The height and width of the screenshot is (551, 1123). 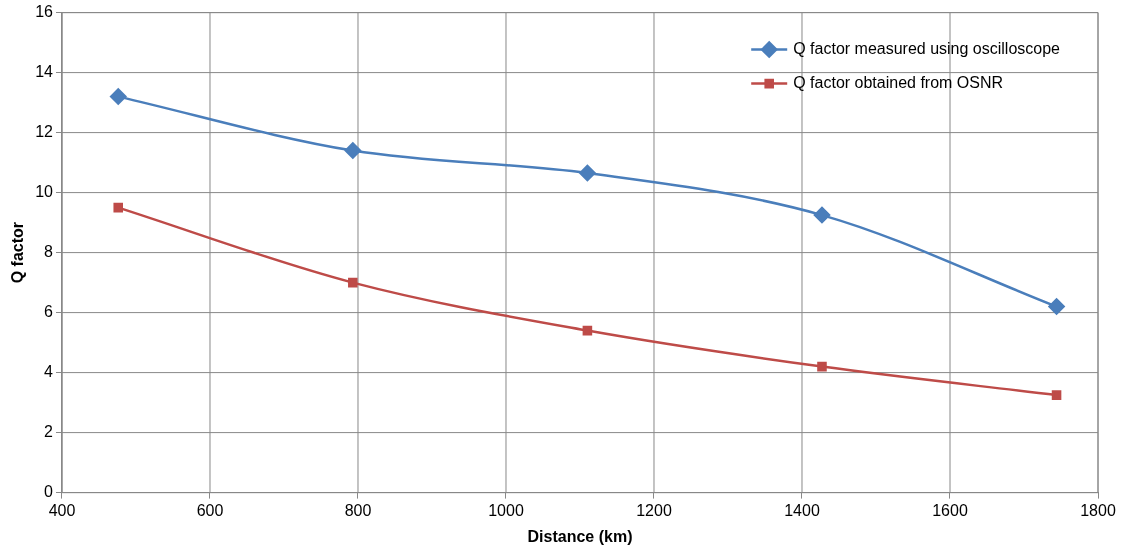 What do you see at coordinates (950, 510) in the screenshot?
I see `x-tick-label: 1600` at bounding box center [950, 510].